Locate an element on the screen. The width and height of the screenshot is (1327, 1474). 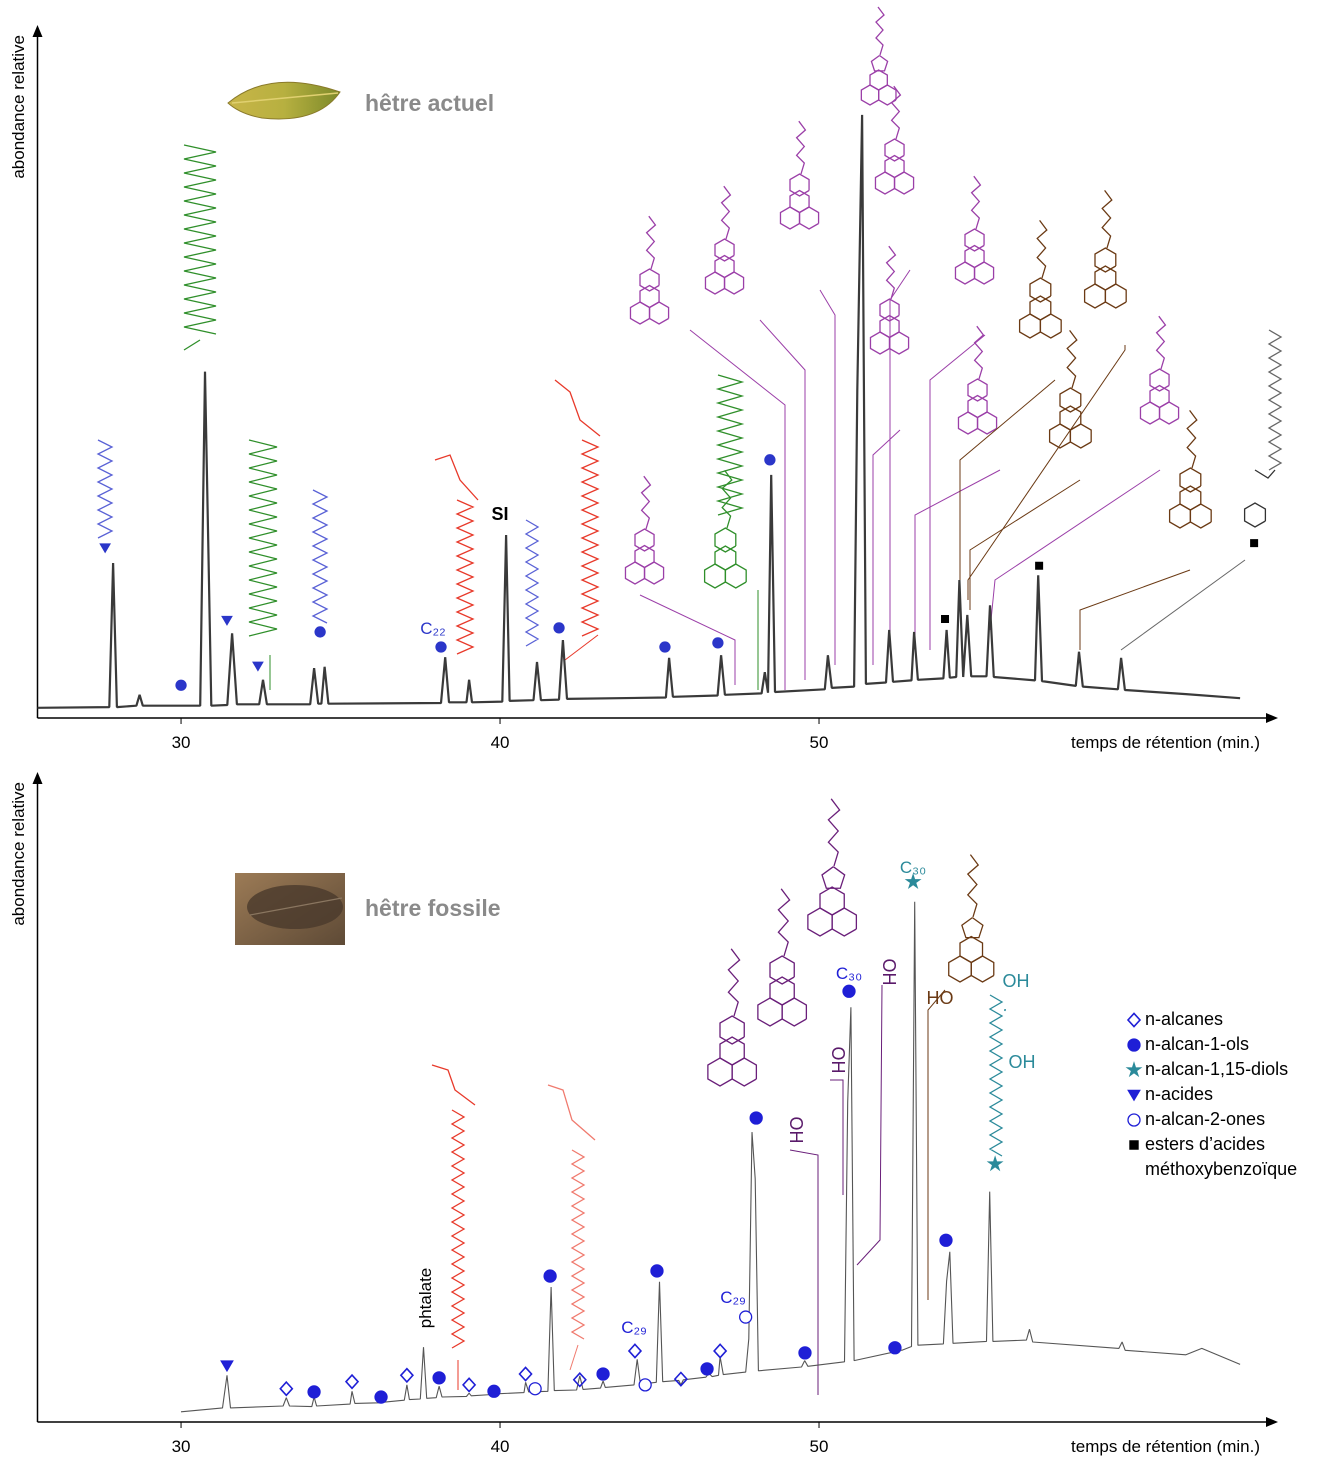
legend-label: esters d’acides méthoxybenzoïque is located at coordinates (1221, 1156).